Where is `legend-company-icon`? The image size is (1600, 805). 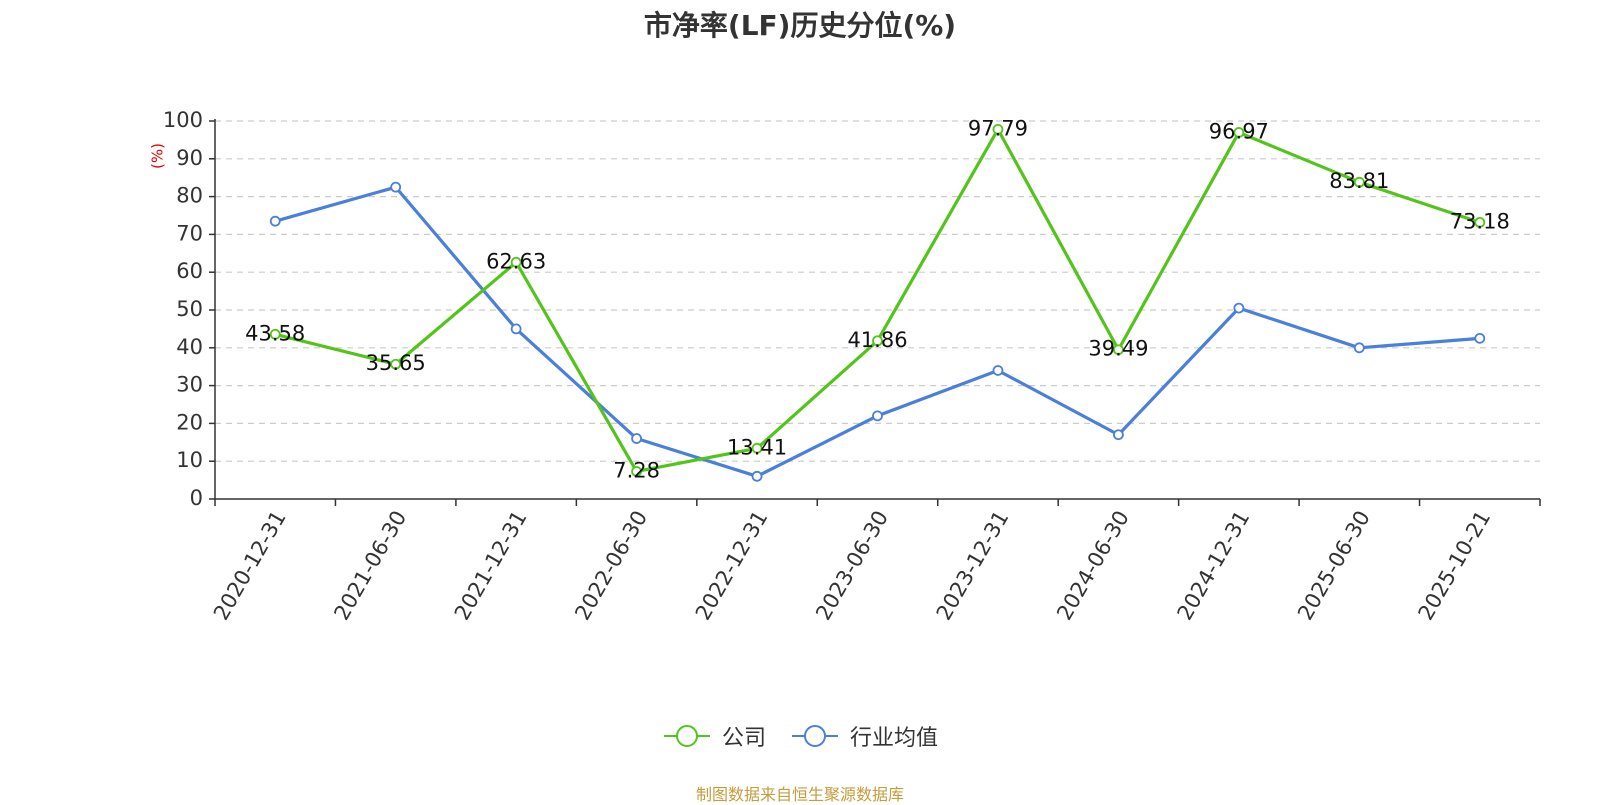
legend-company-icon is located at coordinates (686, 736).